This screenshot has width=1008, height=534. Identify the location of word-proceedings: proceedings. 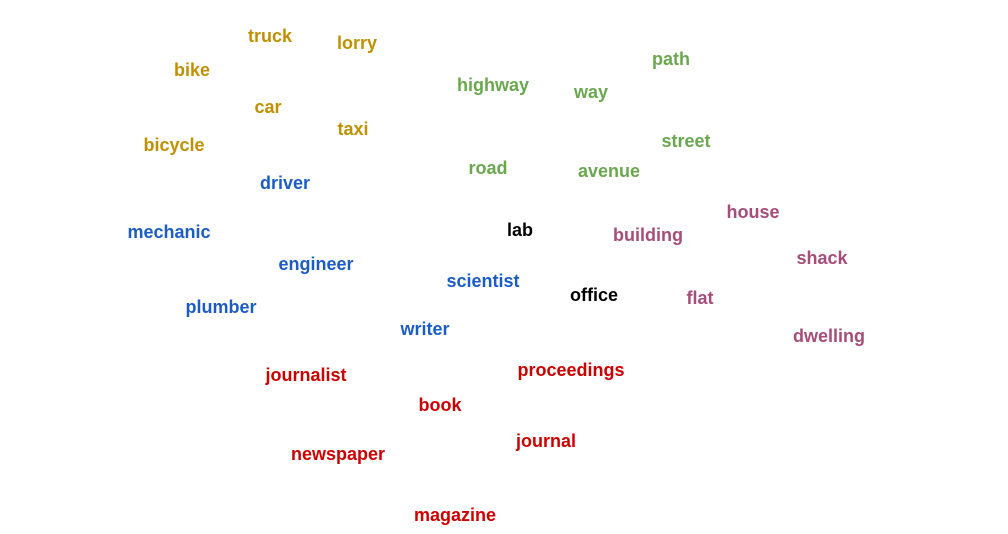
(571, 370).